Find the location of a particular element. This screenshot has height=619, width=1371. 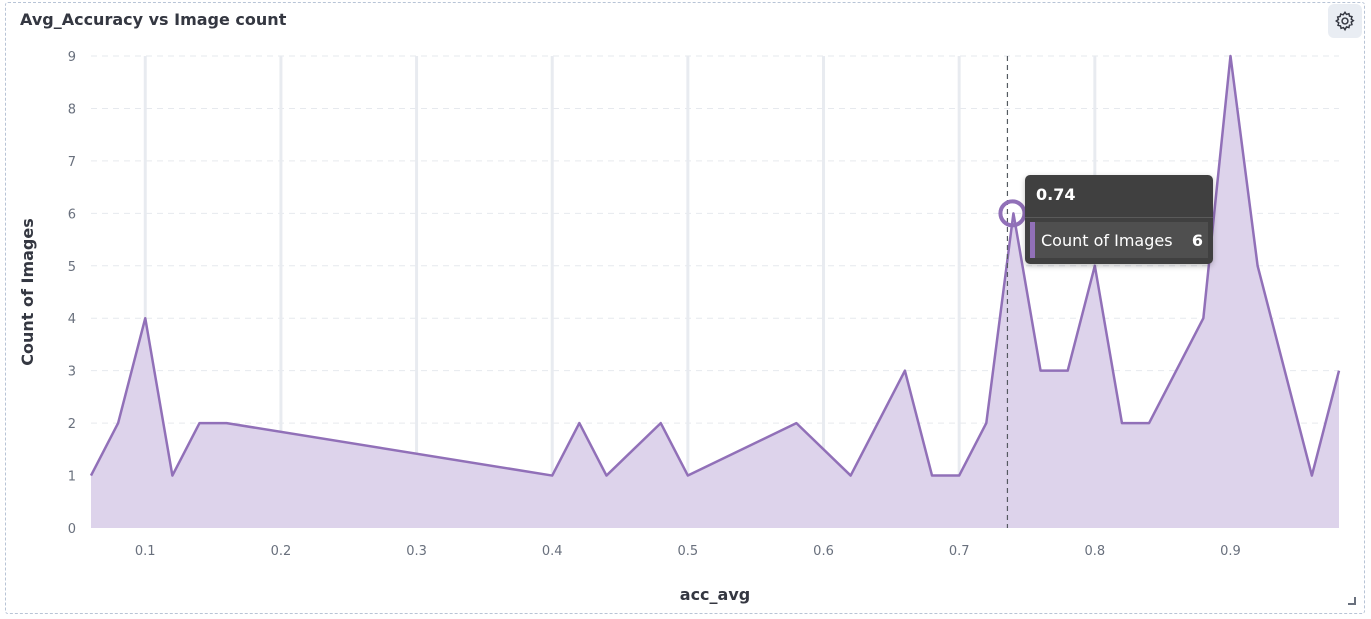

y-tick-label: 2 is located at coordinates (72, 424).